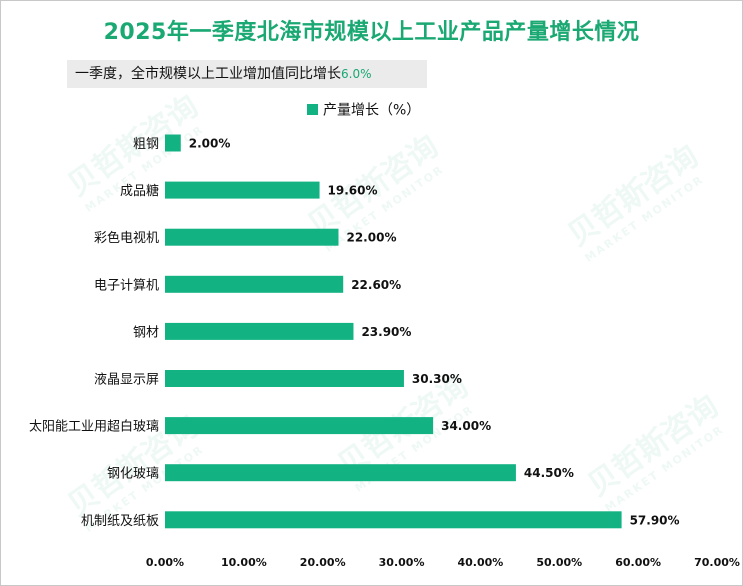 Image resolution: width=743 pixels, height=586 pixels. I want to click on x-tick-label: 30.00%, so click(402, 562).